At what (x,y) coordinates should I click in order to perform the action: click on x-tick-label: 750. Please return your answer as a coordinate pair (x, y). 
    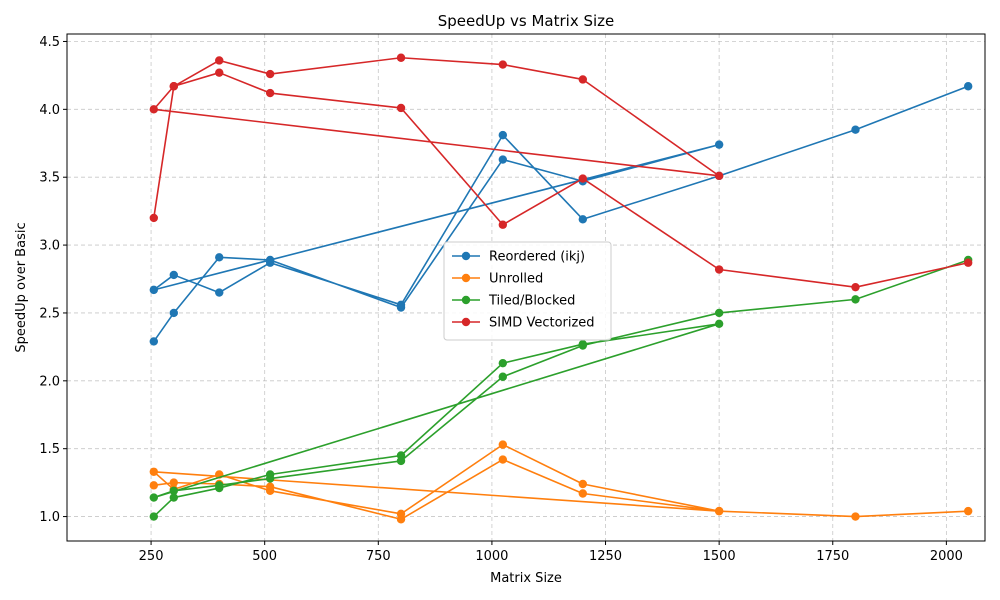
    Looking at the image, I should click on (378, 556).